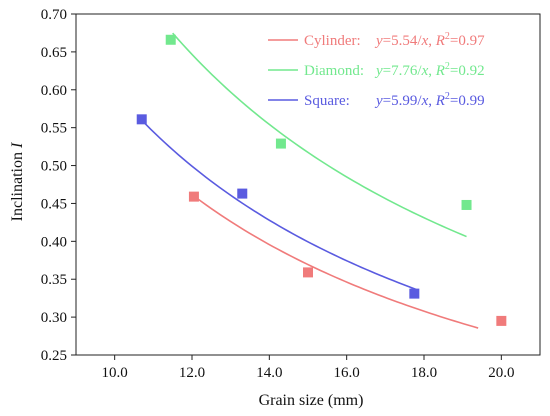  I want to click on y-tick-label: 0.40, so click(54, 242).